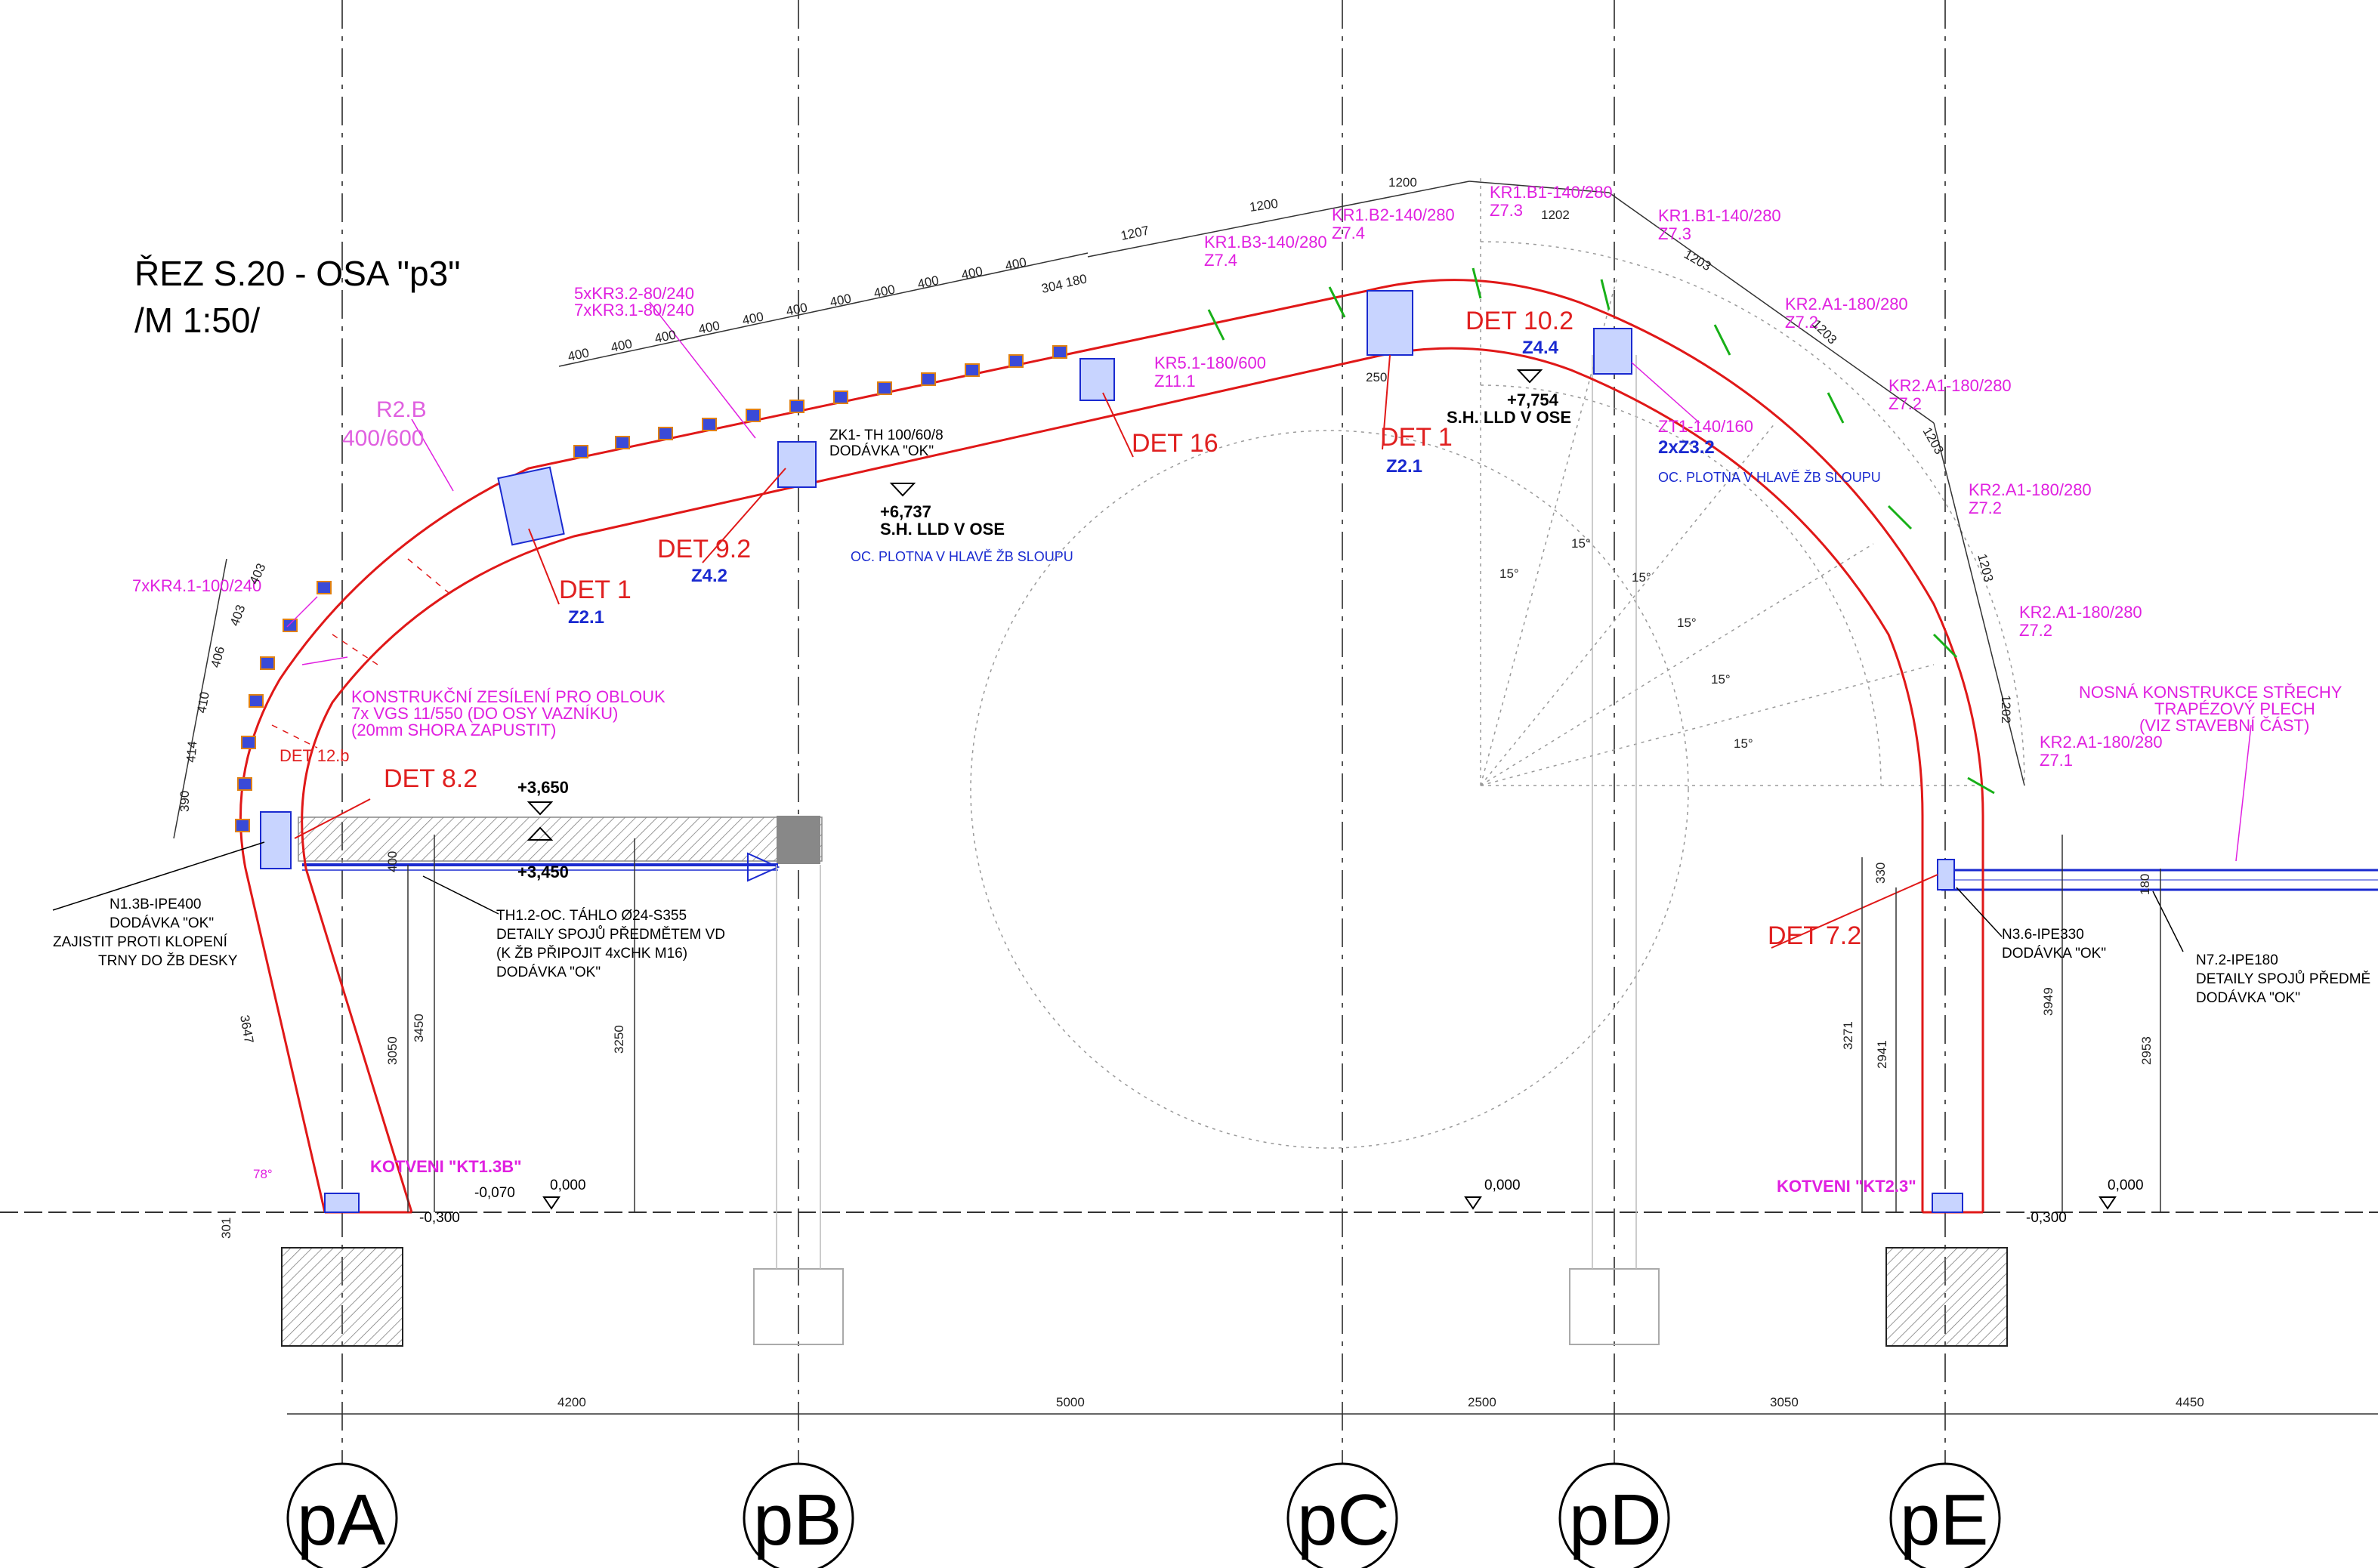 This screenshot has width=2378, height=1568. What do you see at coordinates (1985, 507) in the screenshot?
I see `note-z72-3: Z7.2` at bounding box center [1985, 507].